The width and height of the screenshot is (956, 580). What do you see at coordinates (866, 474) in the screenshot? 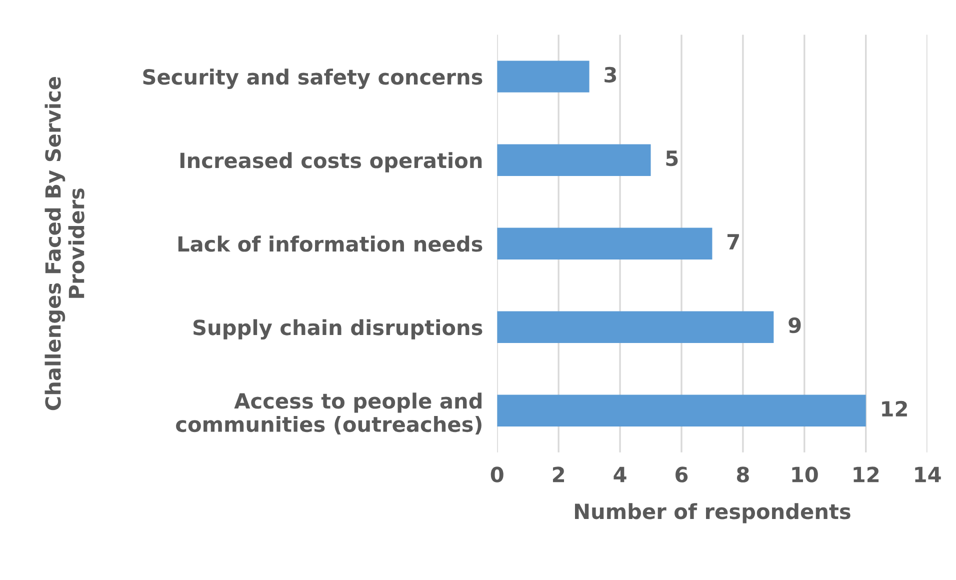
I see `x-tick-label: 12` at bounding box center [866, 474].